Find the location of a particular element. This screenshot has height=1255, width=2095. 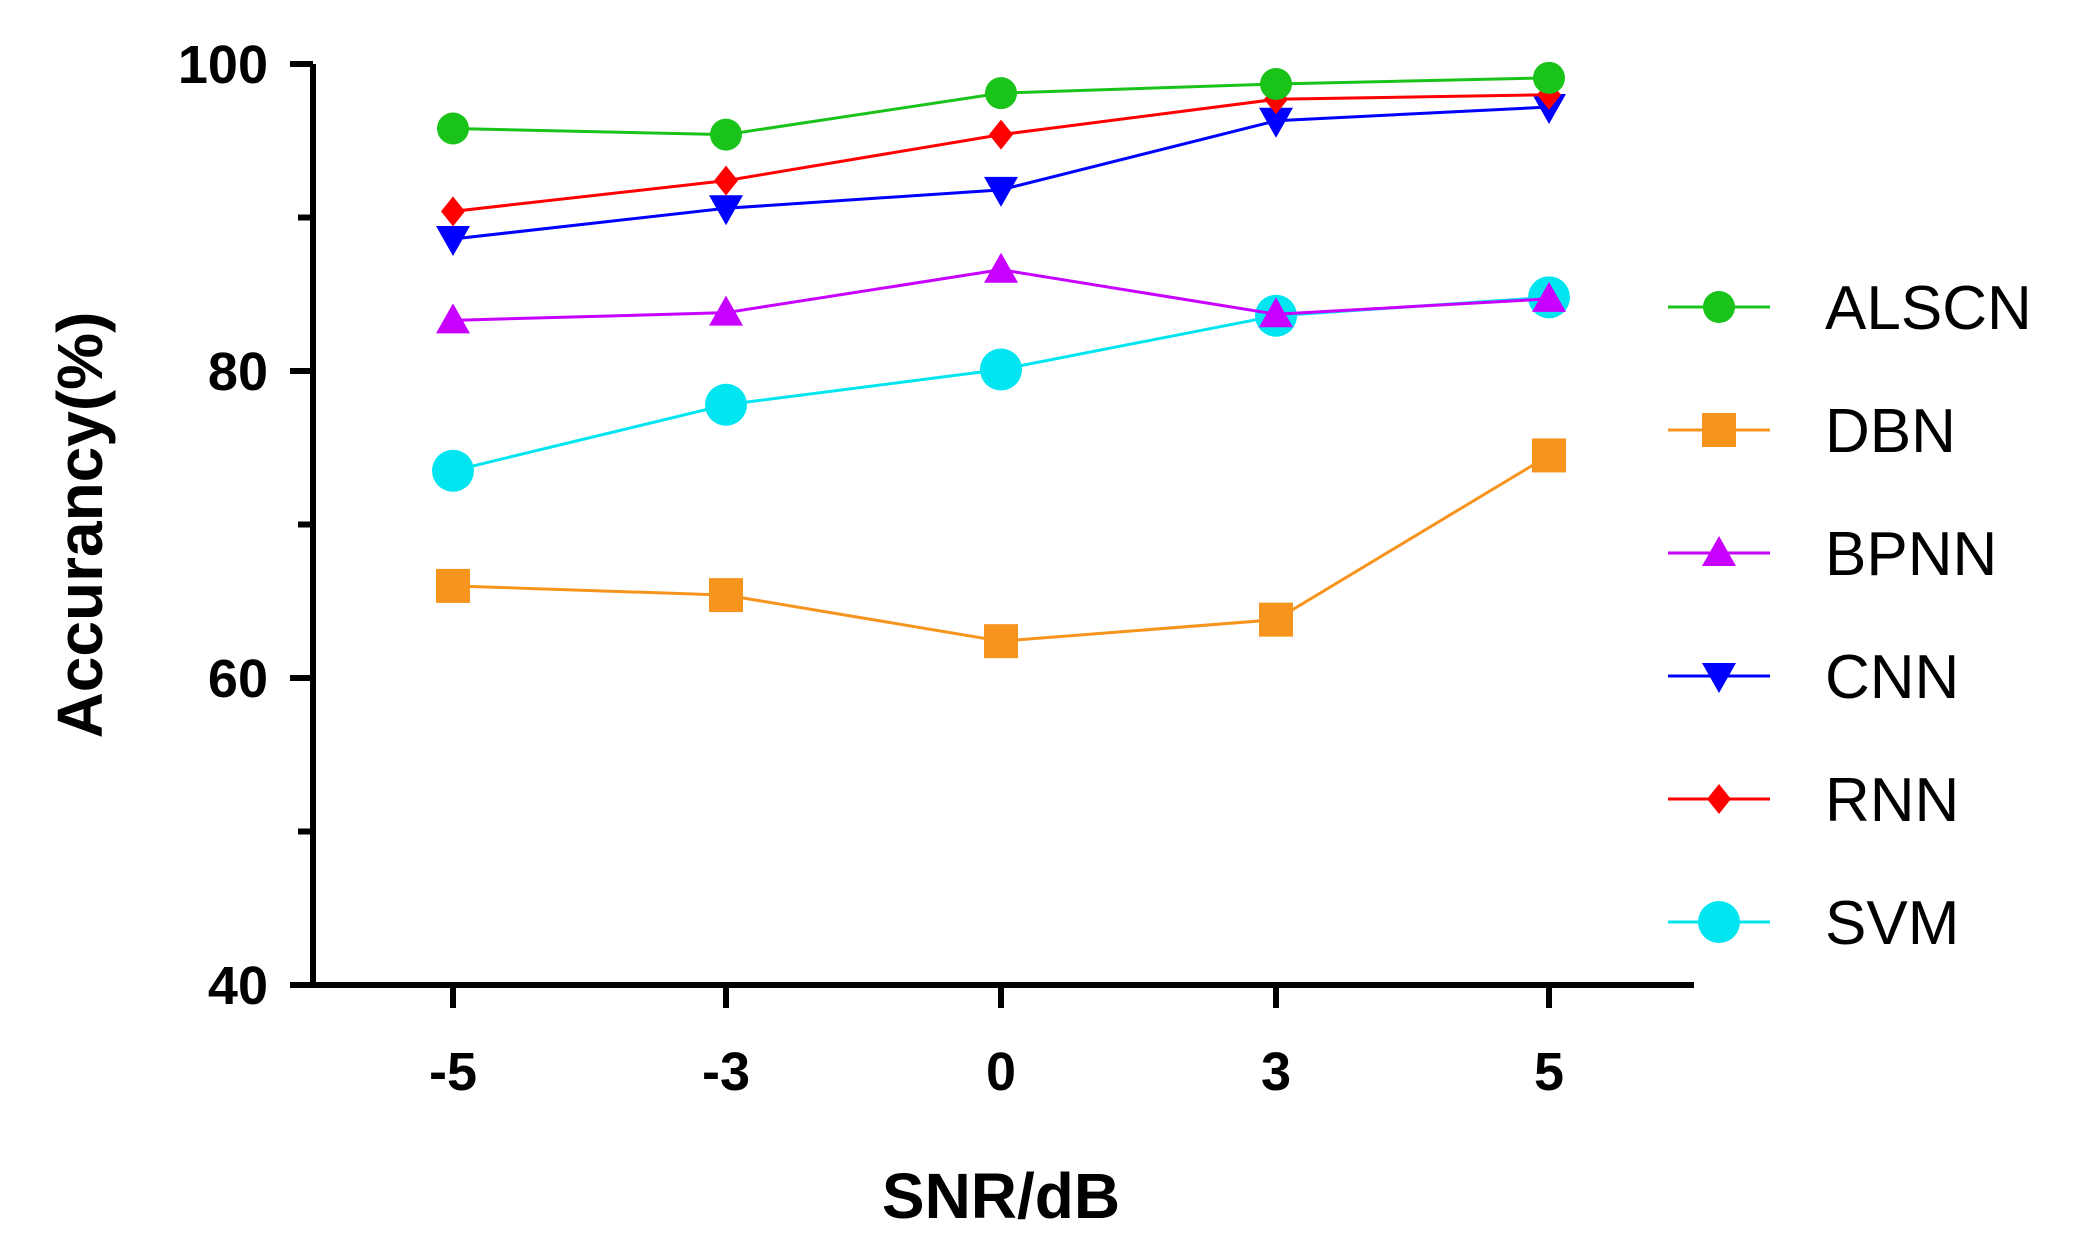

series-line is located at coordinates (1001, 548).